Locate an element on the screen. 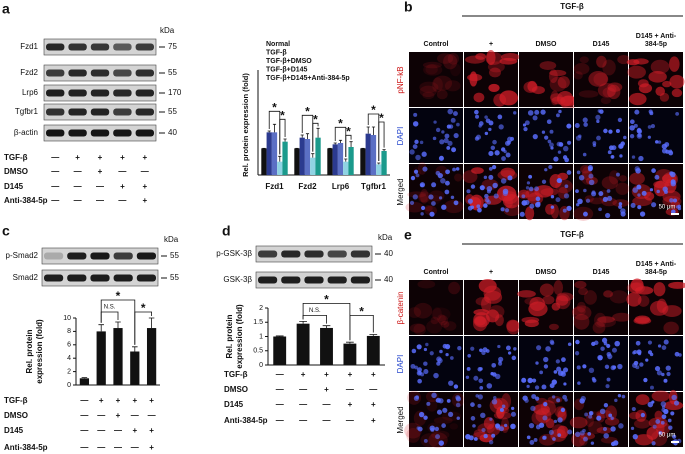 The width and height of the screenshot is (685, 454). condition-label: Anti-384-5p is located at coordinates (26, 447).